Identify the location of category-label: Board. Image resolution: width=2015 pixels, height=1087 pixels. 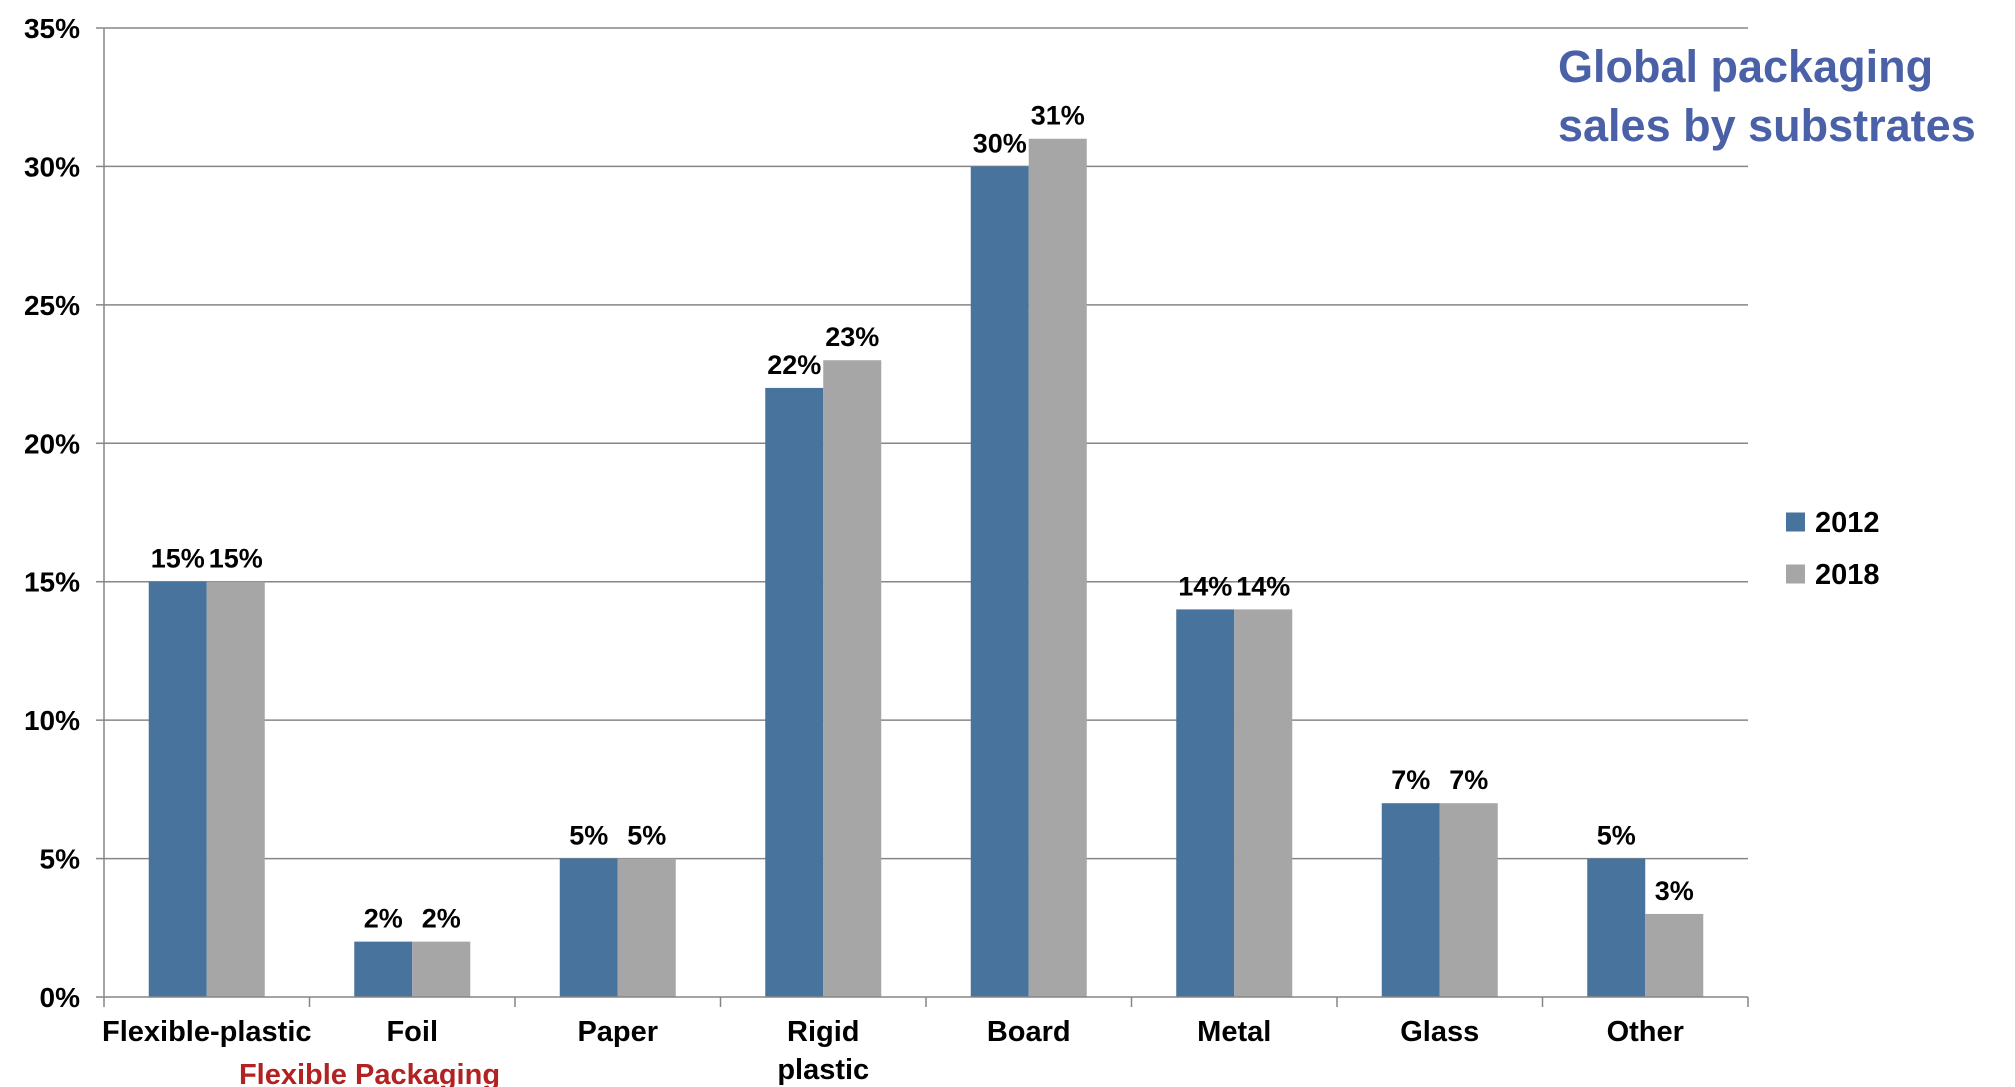
(1029, 1032).